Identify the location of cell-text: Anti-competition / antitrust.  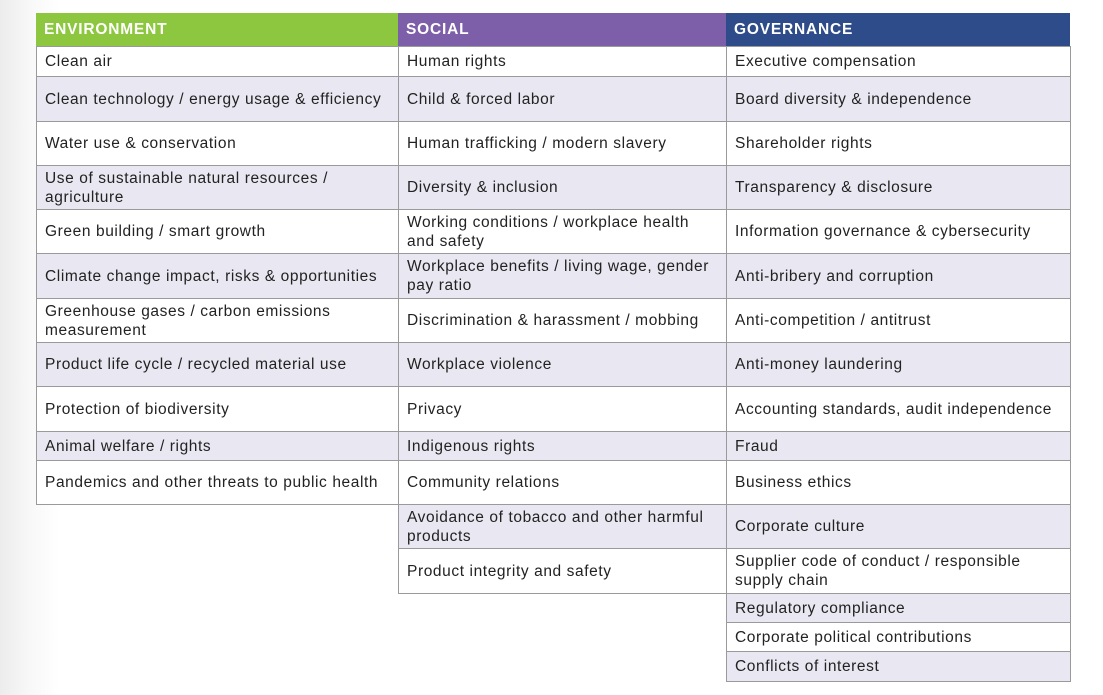
(833, 320).